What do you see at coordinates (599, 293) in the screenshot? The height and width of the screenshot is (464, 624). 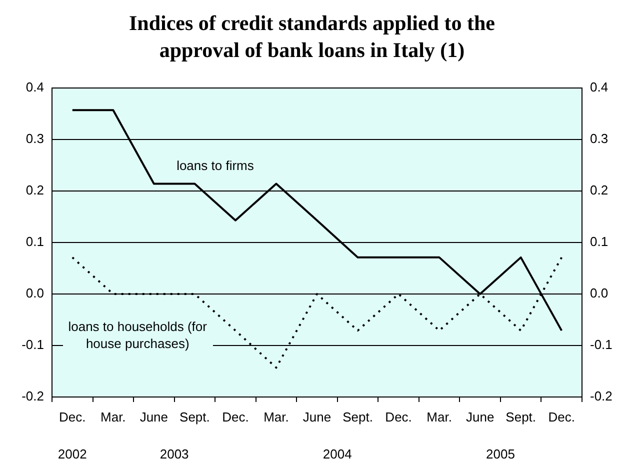 I see `y2-tick-label: 0.0` at bounding box center [599, 293].